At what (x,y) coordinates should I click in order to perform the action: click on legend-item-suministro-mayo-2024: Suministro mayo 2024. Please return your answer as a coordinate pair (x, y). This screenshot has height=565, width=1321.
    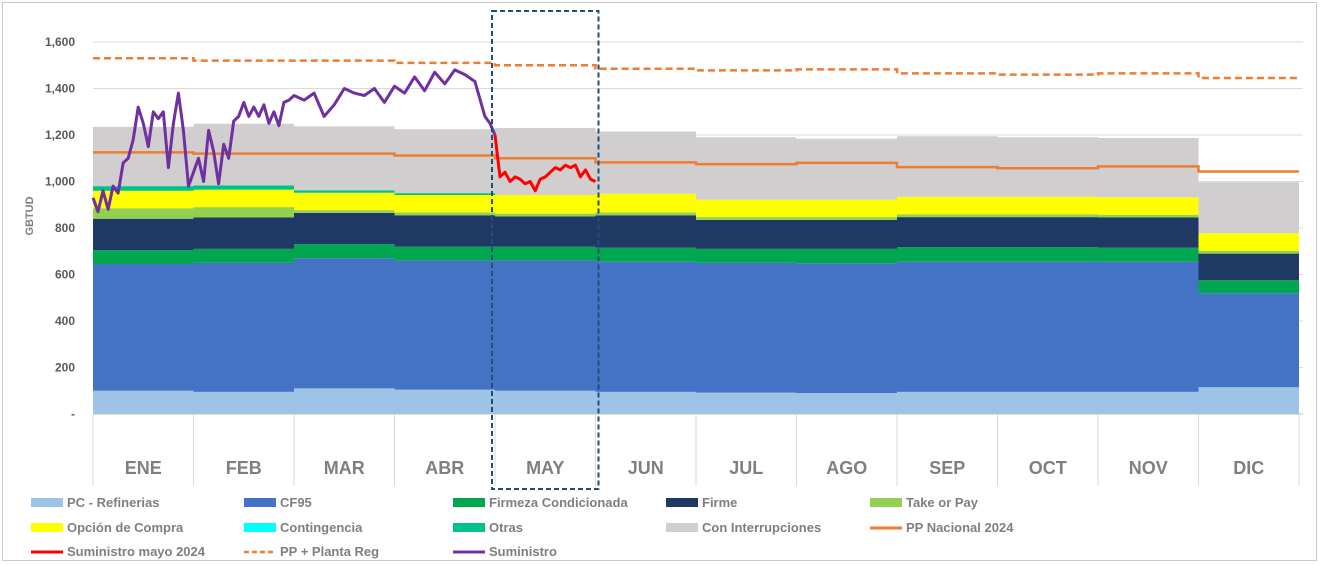
    Looking at the image, I should click on (118, 551).